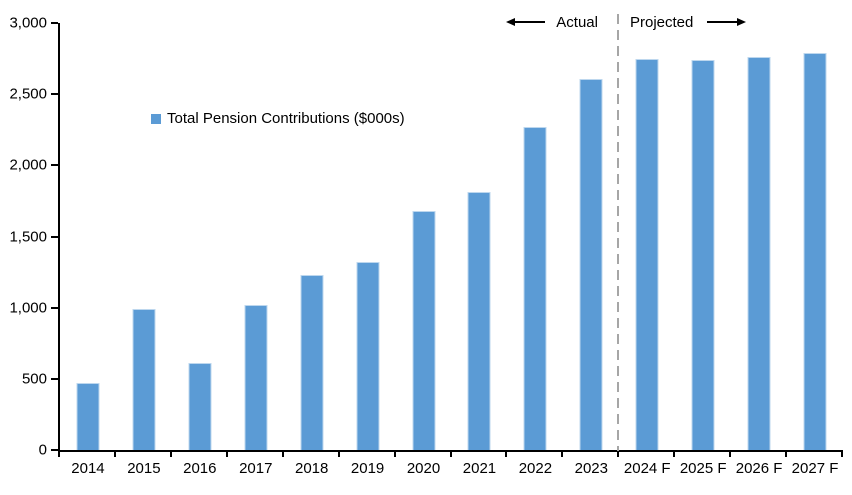  Describe the element at coordinates (552, 22) in the screenshot. I see `actual-annotation: Actual` at that location.